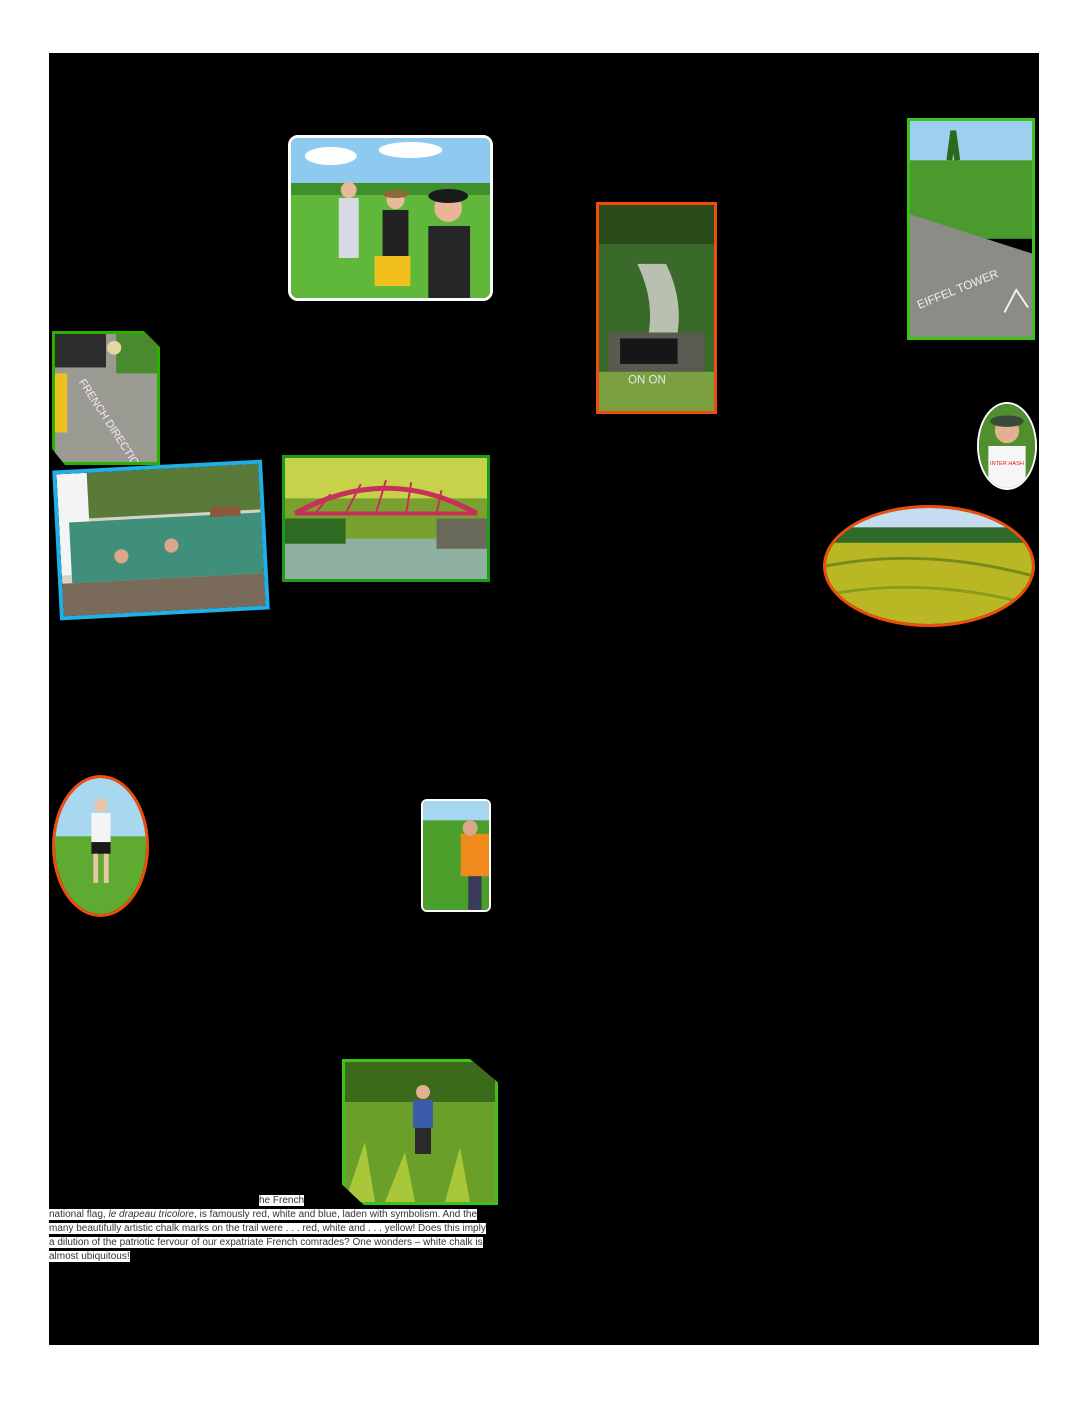 The height and width of the screenshot is (1408, 1088). I want to click on caption-line-1: he French, so click(282, 1200).